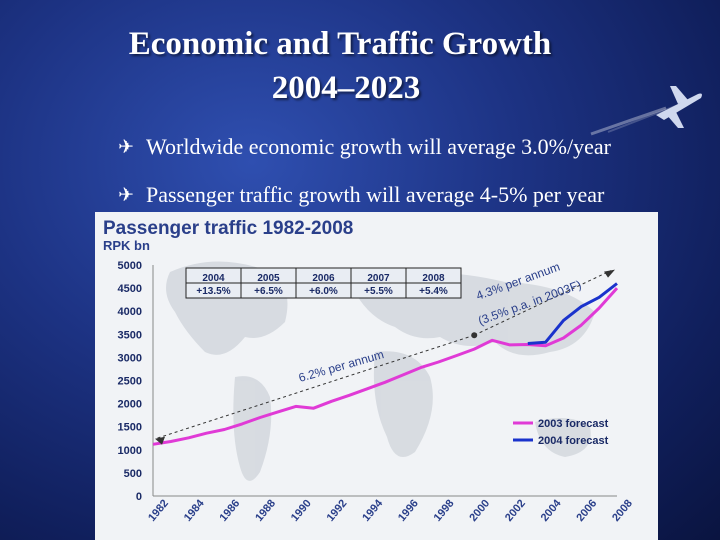 This screenshot has height=540, width=720. I want to click on trend-origin-dot, so click(474, 335).